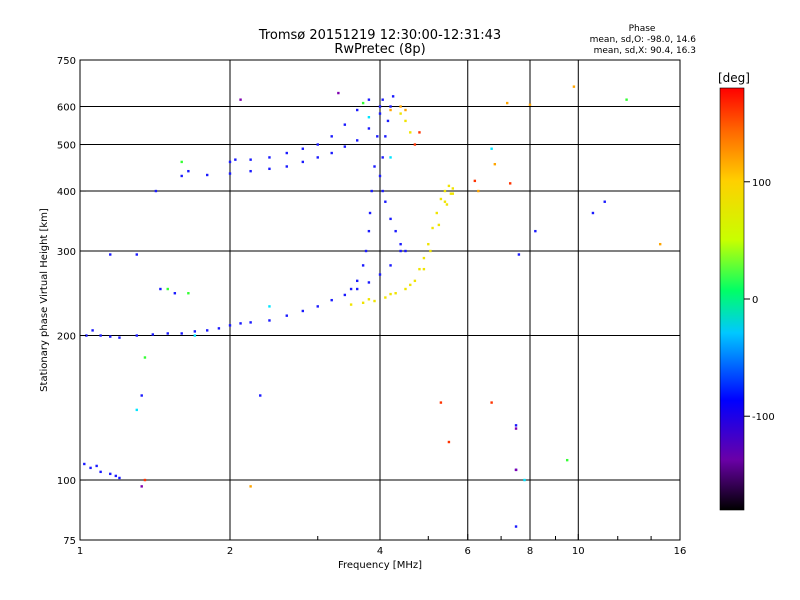  What do you see at coordinates (763, 417) in the screenshot?
I see `colorbar-tick-label: -100` at bounding box center [763, 417].